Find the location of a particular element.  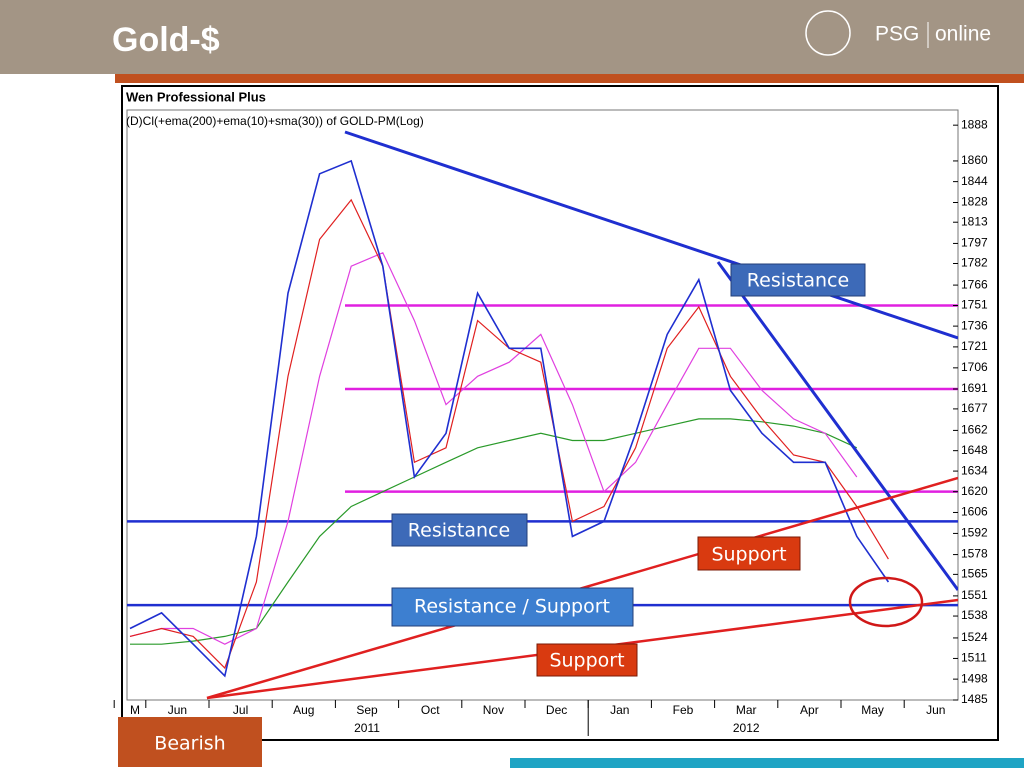

y-tick-label: 1736 is located at coordinates (974, 325).